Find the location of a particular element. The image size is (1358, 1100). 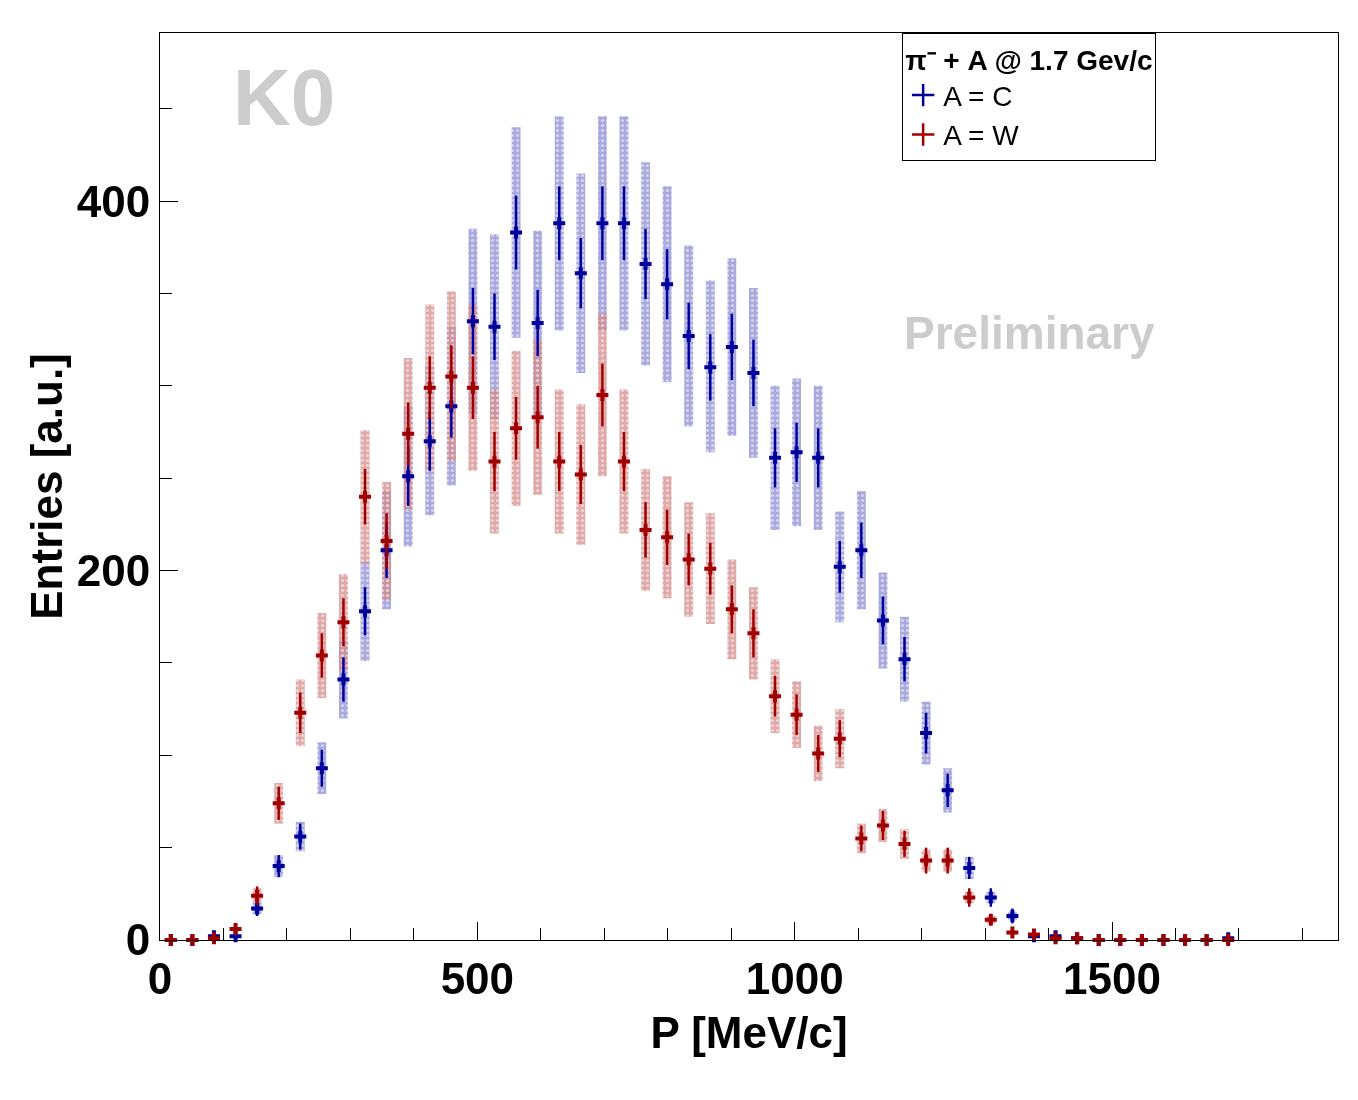

x-tick-label: 500 is located at coordinates (477, 978).